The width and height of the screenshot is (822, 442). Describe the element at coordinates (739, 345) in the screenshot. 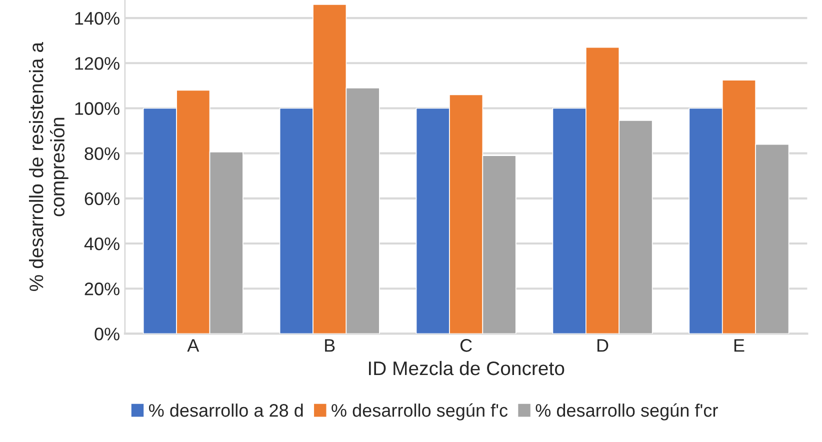

I see `x-tick-label: E` at that location.